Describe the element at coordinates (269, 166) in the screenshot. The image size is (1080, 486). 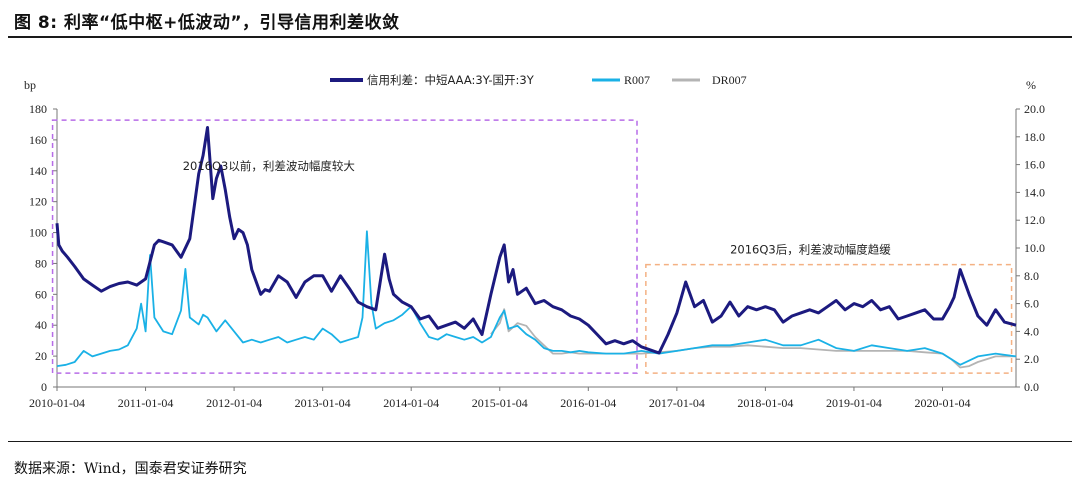
I see `annotation-label: 2016Q3以前，利差波动幅度较大` at that location.